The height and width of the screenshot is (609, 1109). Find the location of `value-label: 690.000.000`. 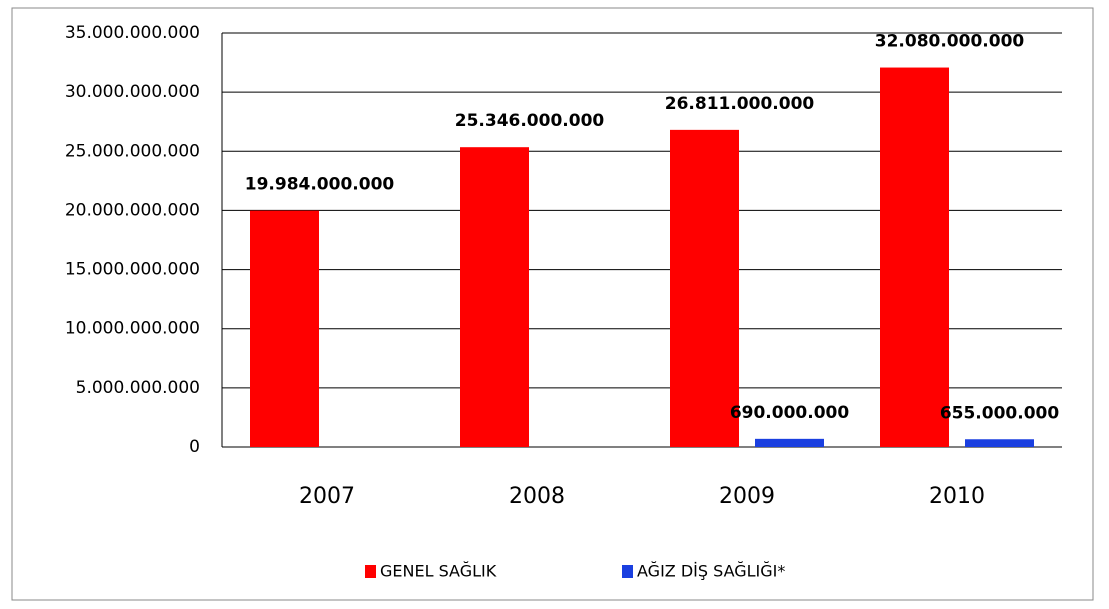

value-label: 690.000.000 is located at coordinates (790, 413).